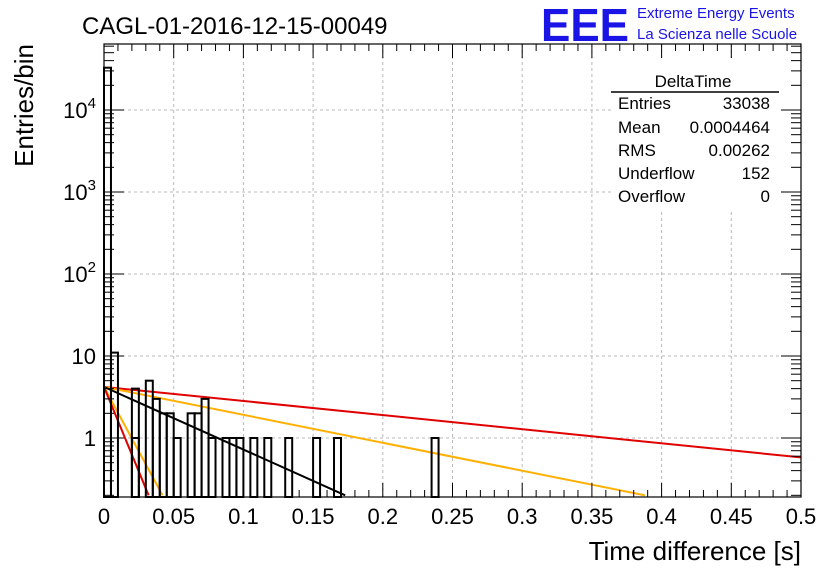  What do you see at coordinates (693, 81) in the screenshot?
I see `stats-title: DeltaTime` at bounding box center [693, 81].